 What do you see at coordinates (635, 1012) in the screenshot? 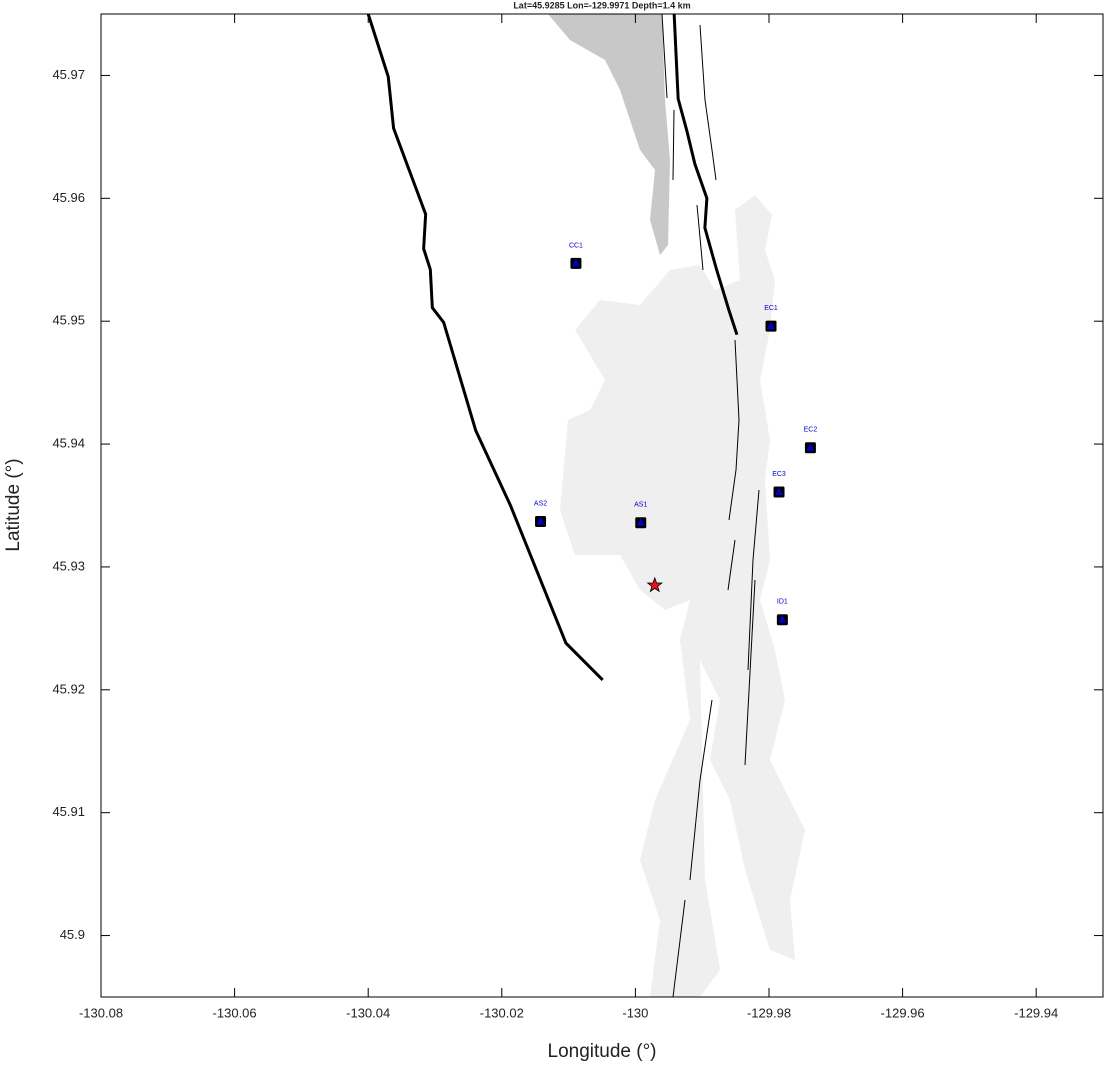
I see `x-tick-label: -130` at bounding box center [635, 1012].